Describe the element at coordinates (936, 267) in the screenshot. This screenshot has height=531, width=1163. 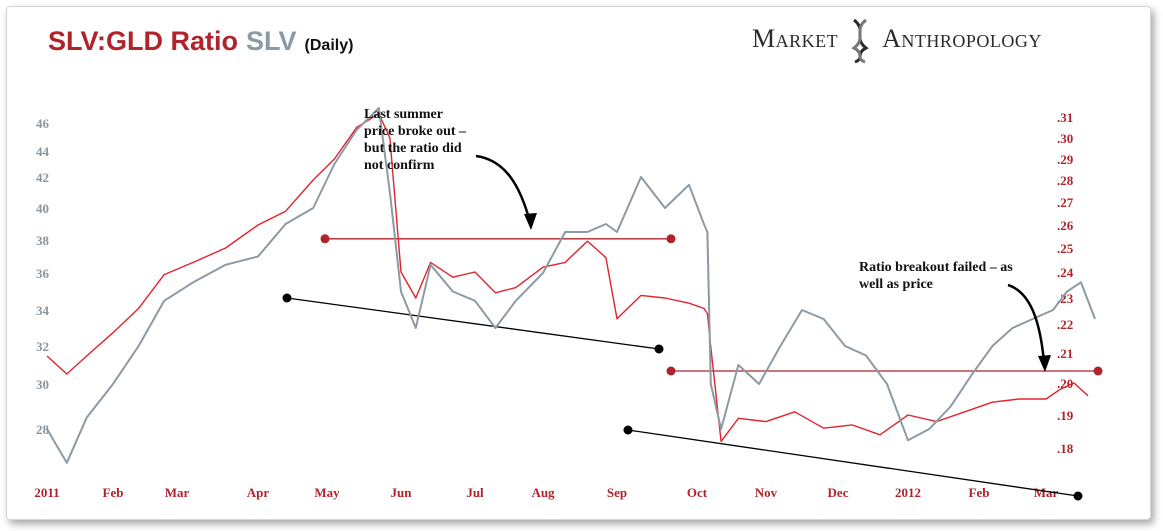
I see `annotation-text: Ratio breakout failed – as` at that location.